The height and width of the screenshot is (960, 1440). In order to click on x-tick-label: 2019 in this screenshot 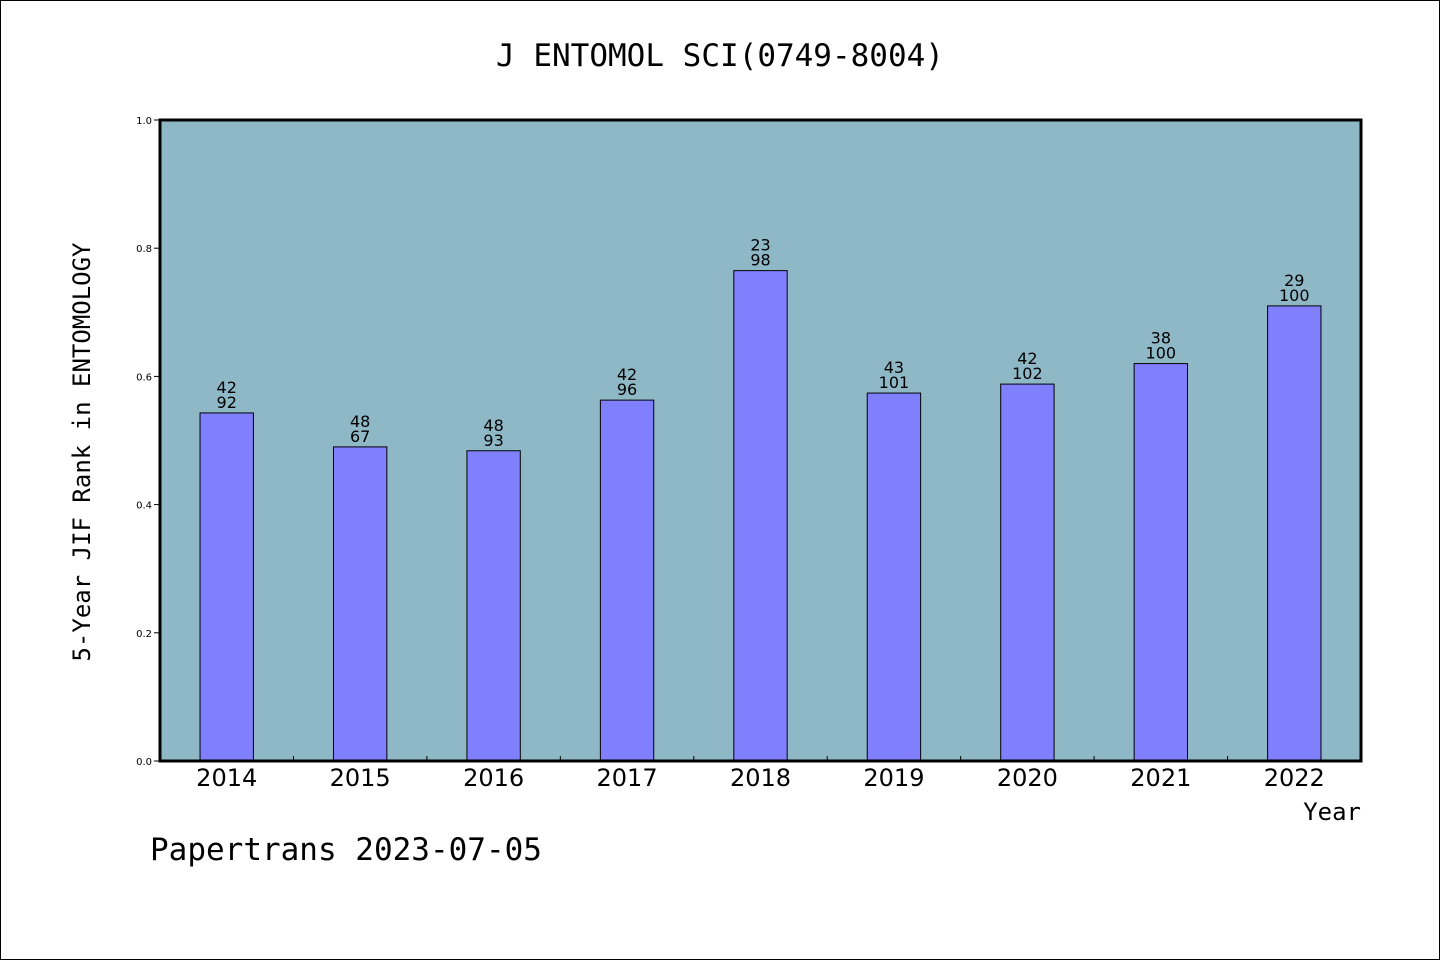, I will do `click(893, 778)`.